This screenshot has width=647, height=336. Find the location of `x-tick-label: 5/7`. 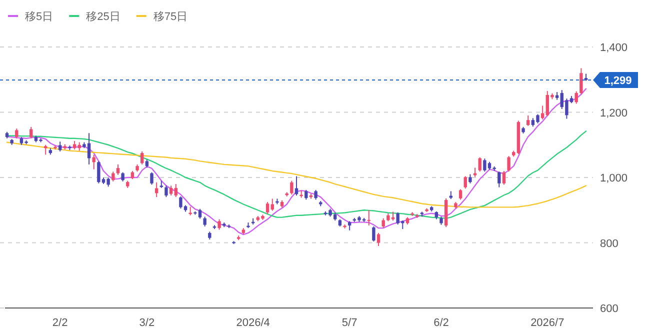

x-tick-label: 5/7 is located at coordinates (350, 323).